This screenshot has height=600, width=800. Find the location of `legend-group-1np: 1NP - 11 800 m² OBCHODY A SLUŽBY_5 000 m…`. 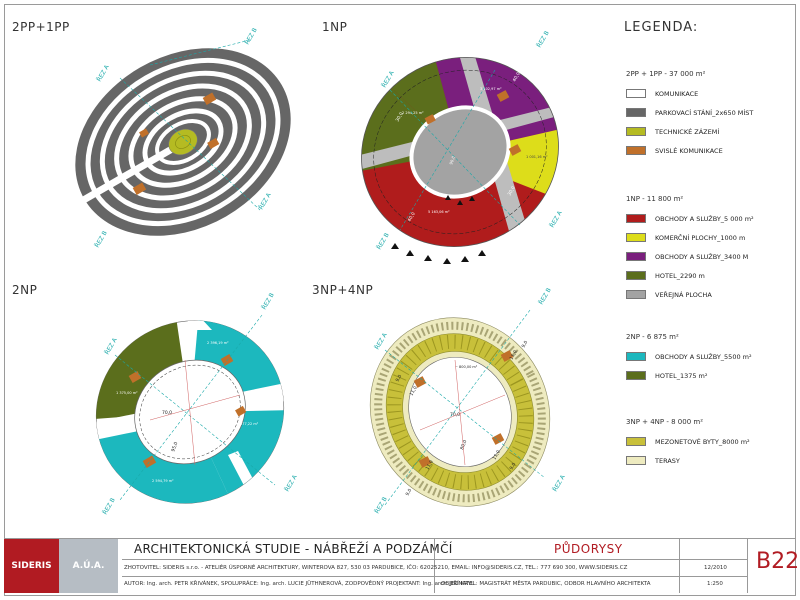

legend-group-1np: 1NP - 11 800 m² OBCHODY A SLUŽBY_5 000 m… is located at coordinates (690, 251).